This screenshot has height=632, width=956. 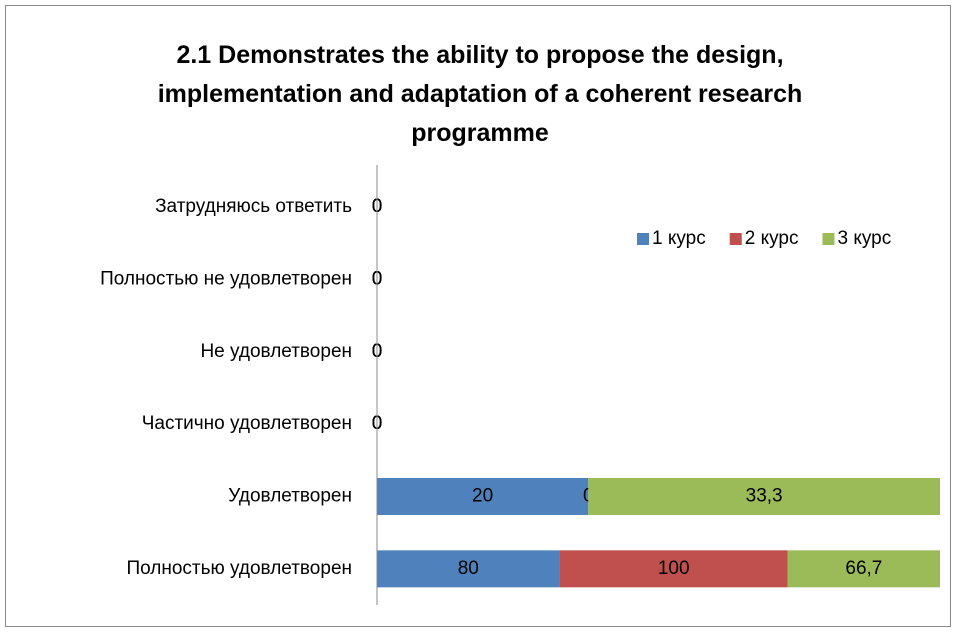 I want to click on category-label: Полностью не удовлетворен, so click(x=226, y=279).